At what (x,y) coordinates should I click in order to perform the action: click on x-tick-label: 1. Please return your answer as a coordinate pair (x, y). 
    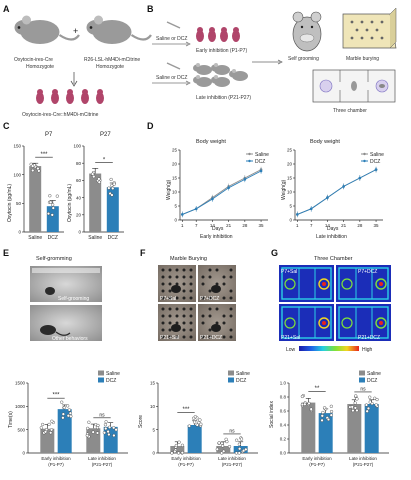
    Looking at the image, I should click on (297, 225).